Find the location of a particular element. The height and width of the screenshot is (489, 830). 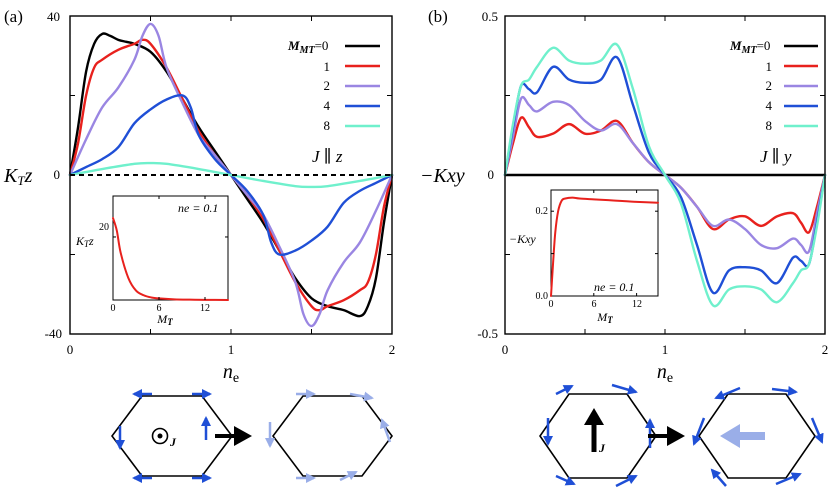

b-inset-ylabel: −Kxy is located at coordinates (522, 239).